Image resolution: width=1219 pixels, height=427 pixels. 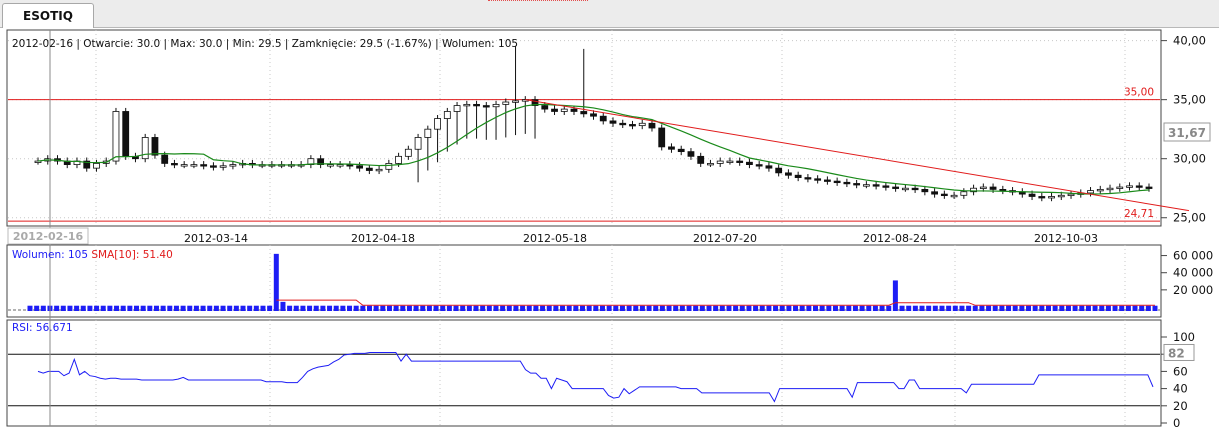 What do you see at coordinates (1180, 371) in the screenshot?
I see `rsi-y-tick-label: 60` at bounding box center [1180, 371].